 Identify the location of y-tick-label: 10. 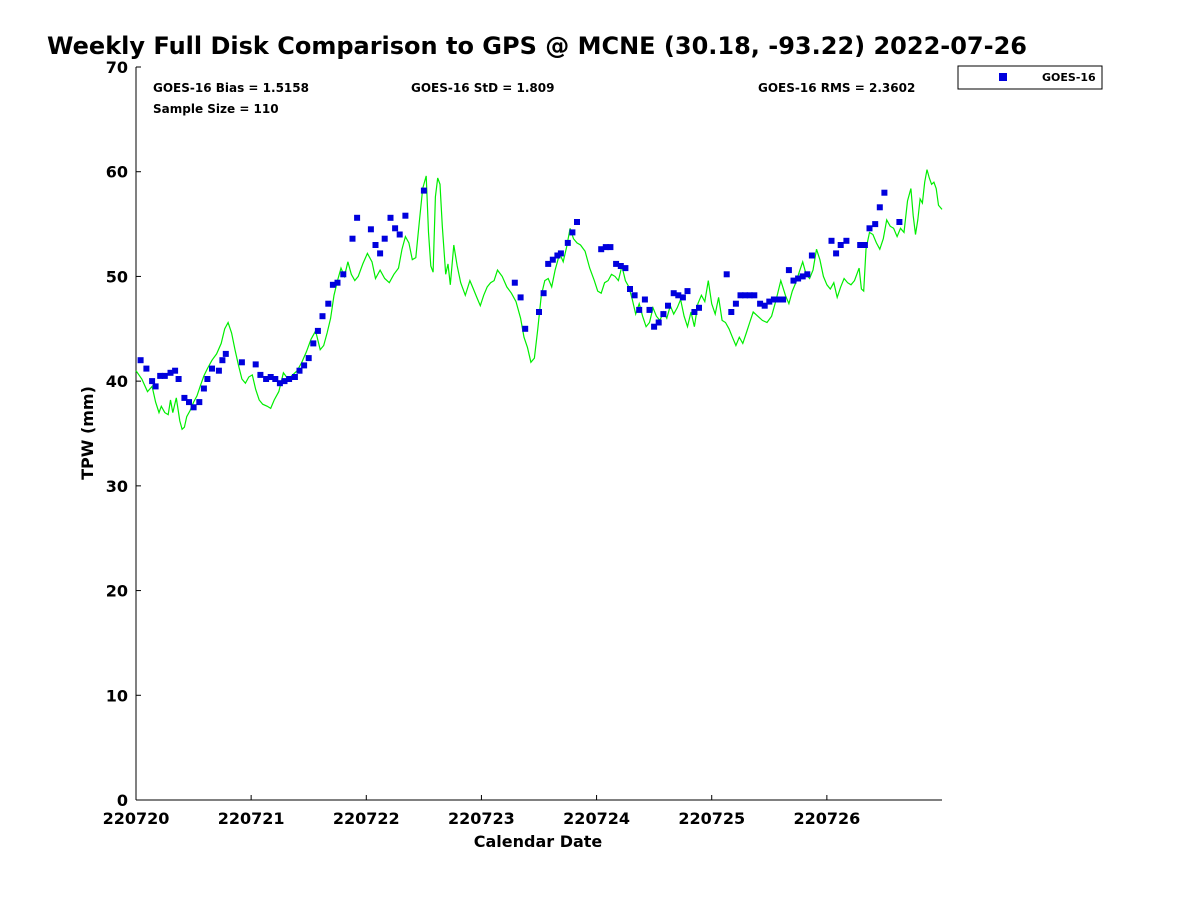
(117, 695).